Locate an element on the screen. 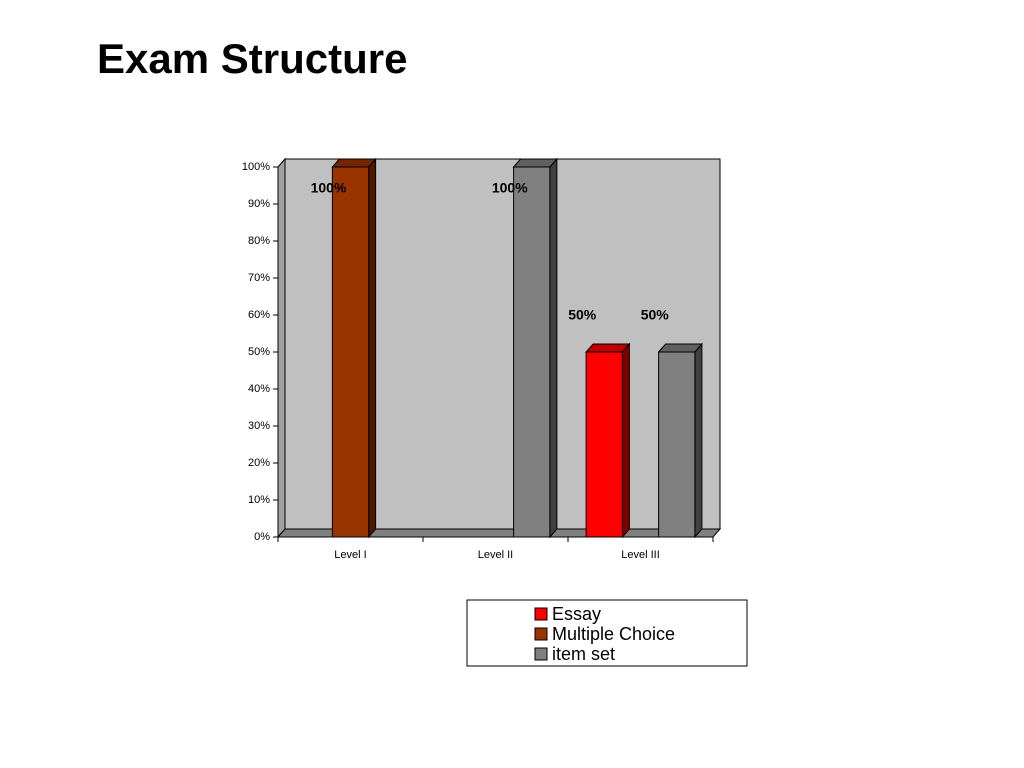  legend-box is located at coordinates (607, 633).